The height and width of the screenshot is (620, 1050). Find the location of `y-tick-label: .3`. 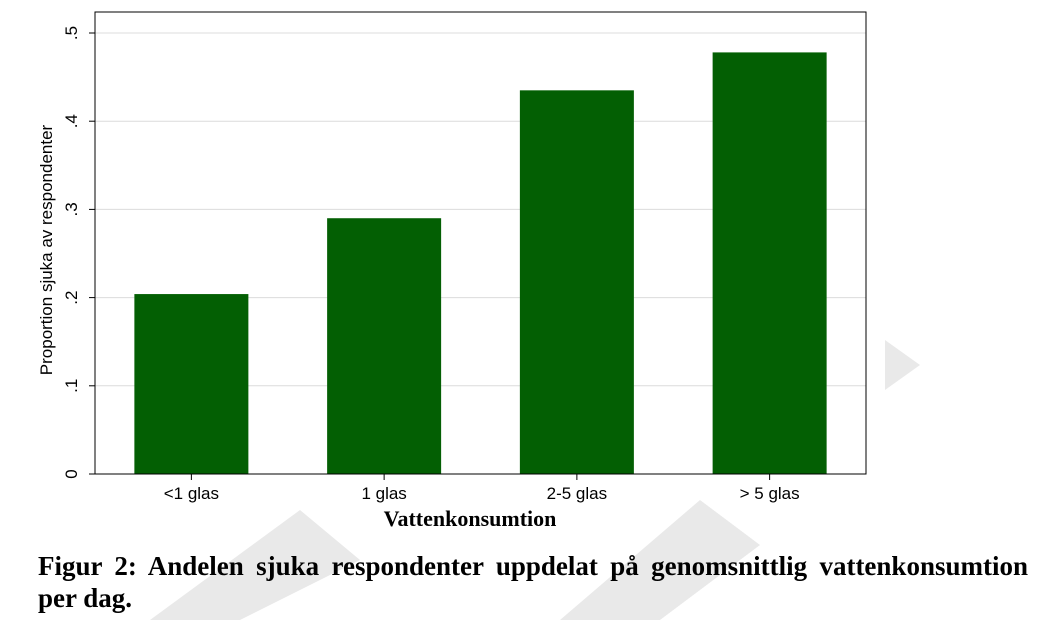

y-tick-label: .3 is located at coordinates (71, 209).